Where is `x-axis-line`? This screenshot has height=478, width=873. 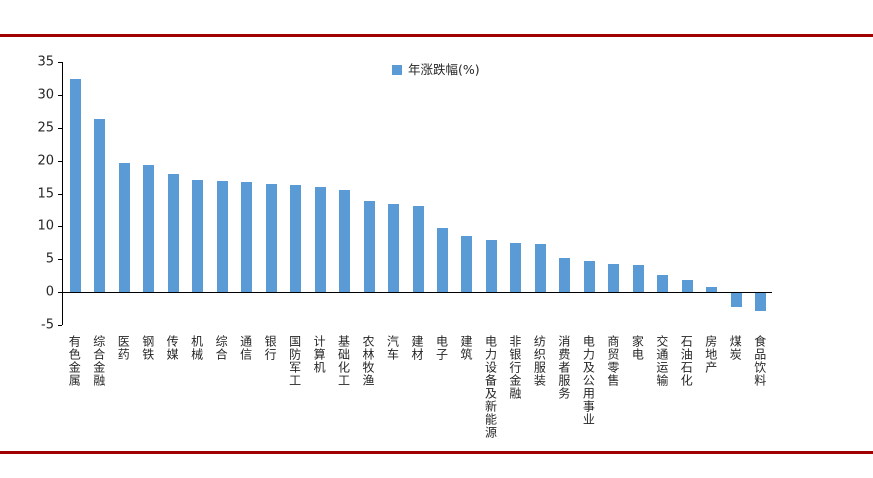
x-axis-line is located at coordinates (417, 293).